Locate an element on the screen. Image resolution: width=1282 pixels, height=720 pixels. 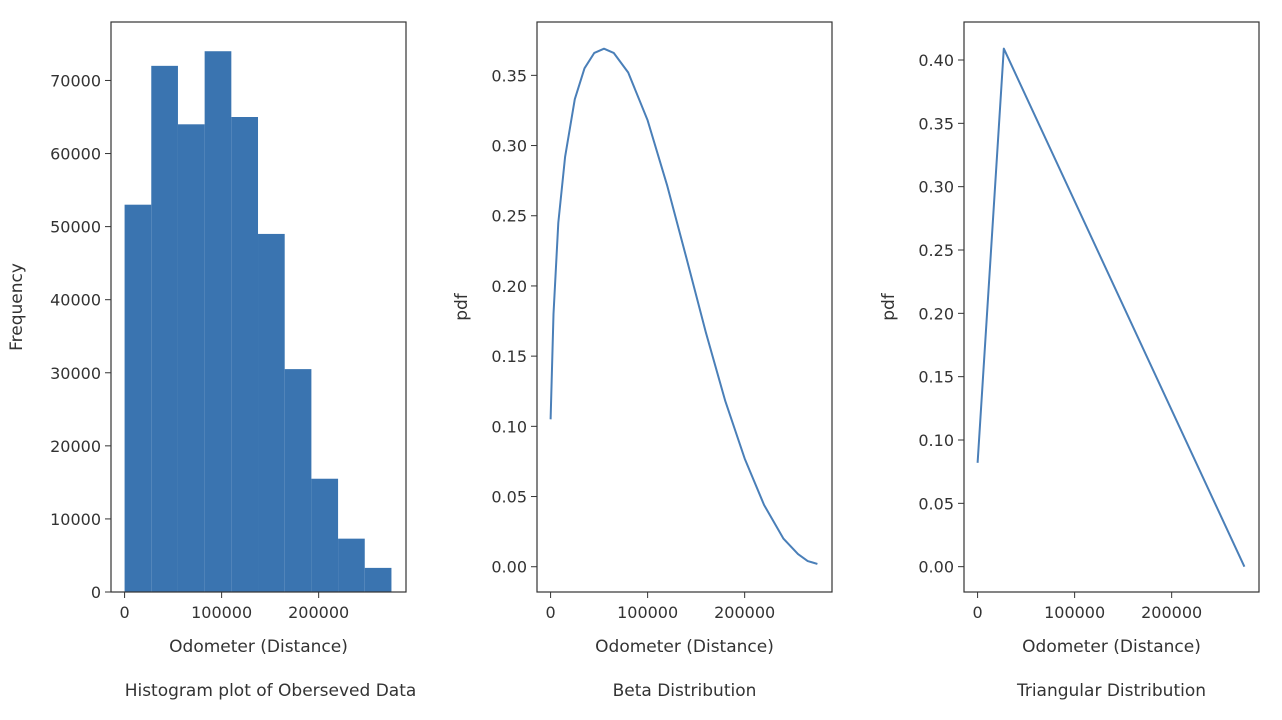
y-tick-label: 20000 is located at coordinates (75, 446).